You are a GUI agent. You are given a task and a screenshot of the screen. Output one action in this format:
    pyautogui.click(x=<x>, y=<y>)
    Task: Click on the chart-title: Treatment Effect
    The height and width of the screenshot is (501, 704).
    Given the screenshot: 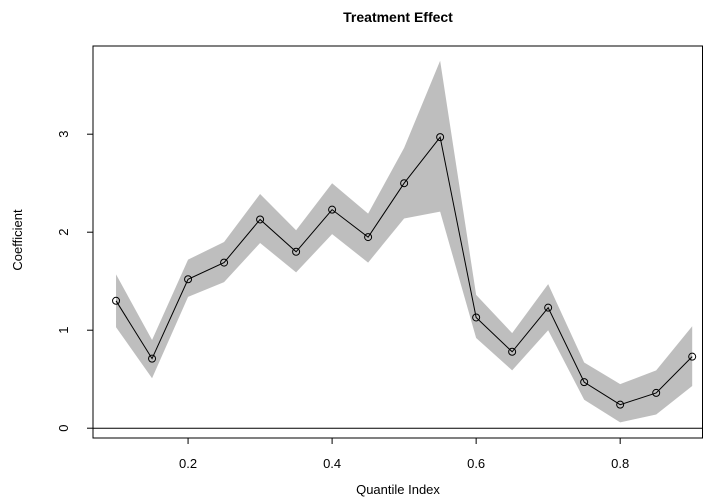 What is the action you would take?
    pyautogui.click(x=398, y=17)
    